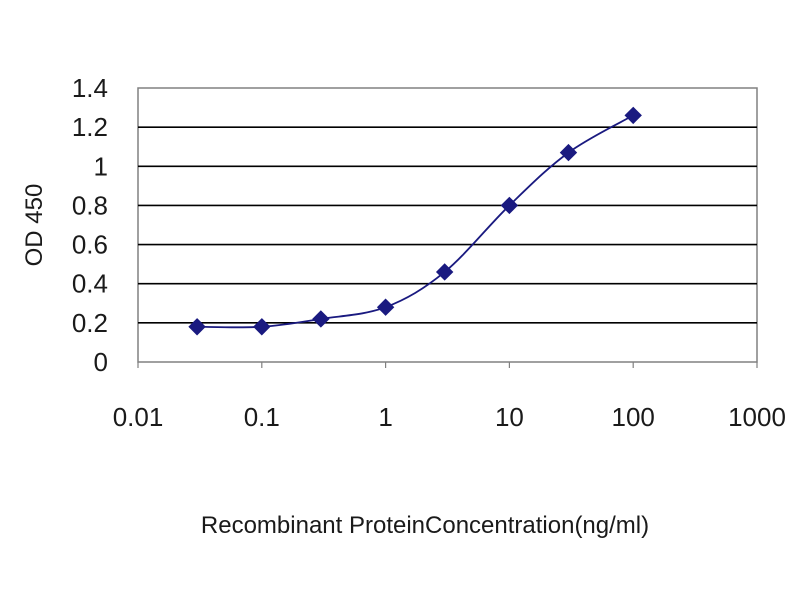  What do you see at coordinates (385, 417) in the screenshot?
I see `x-tick-label: 1` at bounding box center [385, 417].